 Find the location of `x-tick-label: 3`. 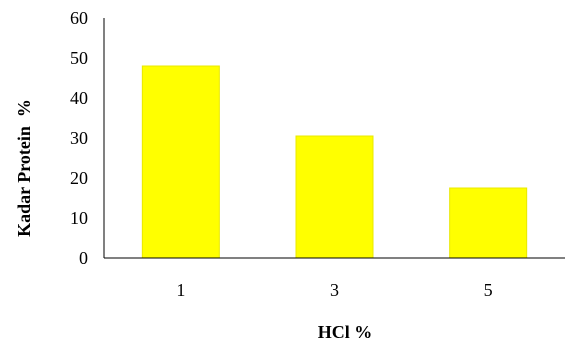

x-tick-label: 3 is located at coordinates (334, 290).